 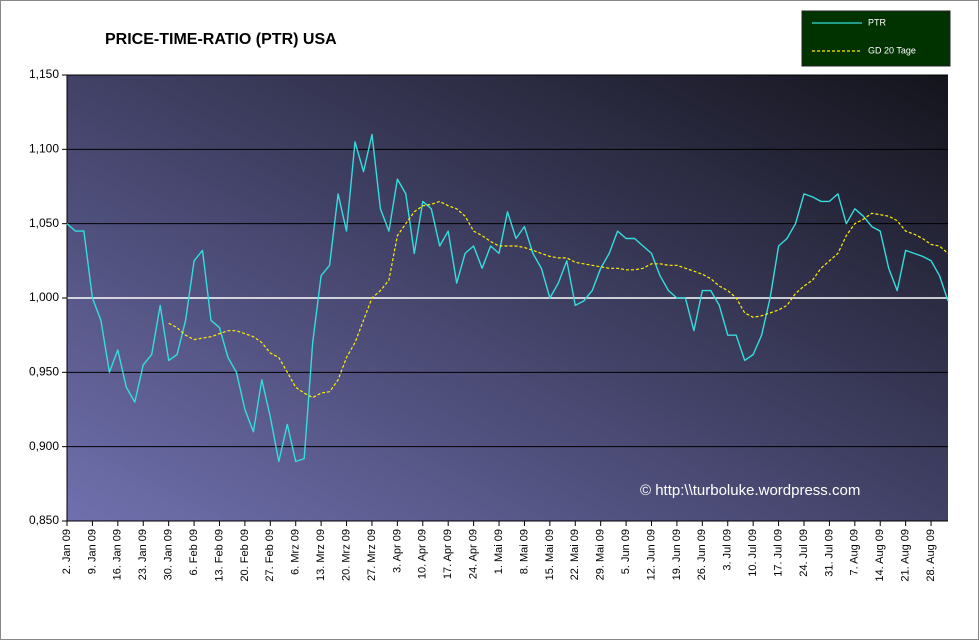 I want to click on x-tick-label: 16. Jan 09, so click(x=118, y=554).